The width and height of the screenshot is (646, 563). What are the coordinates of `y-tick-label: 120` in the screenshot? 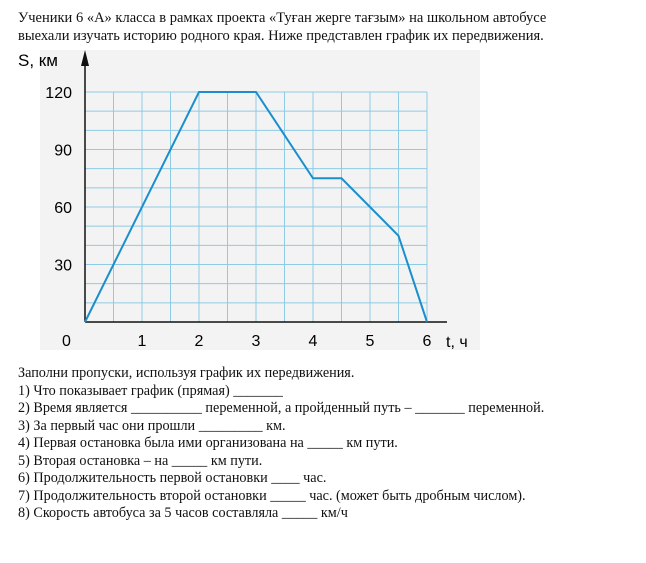 It's located at (58, 93).